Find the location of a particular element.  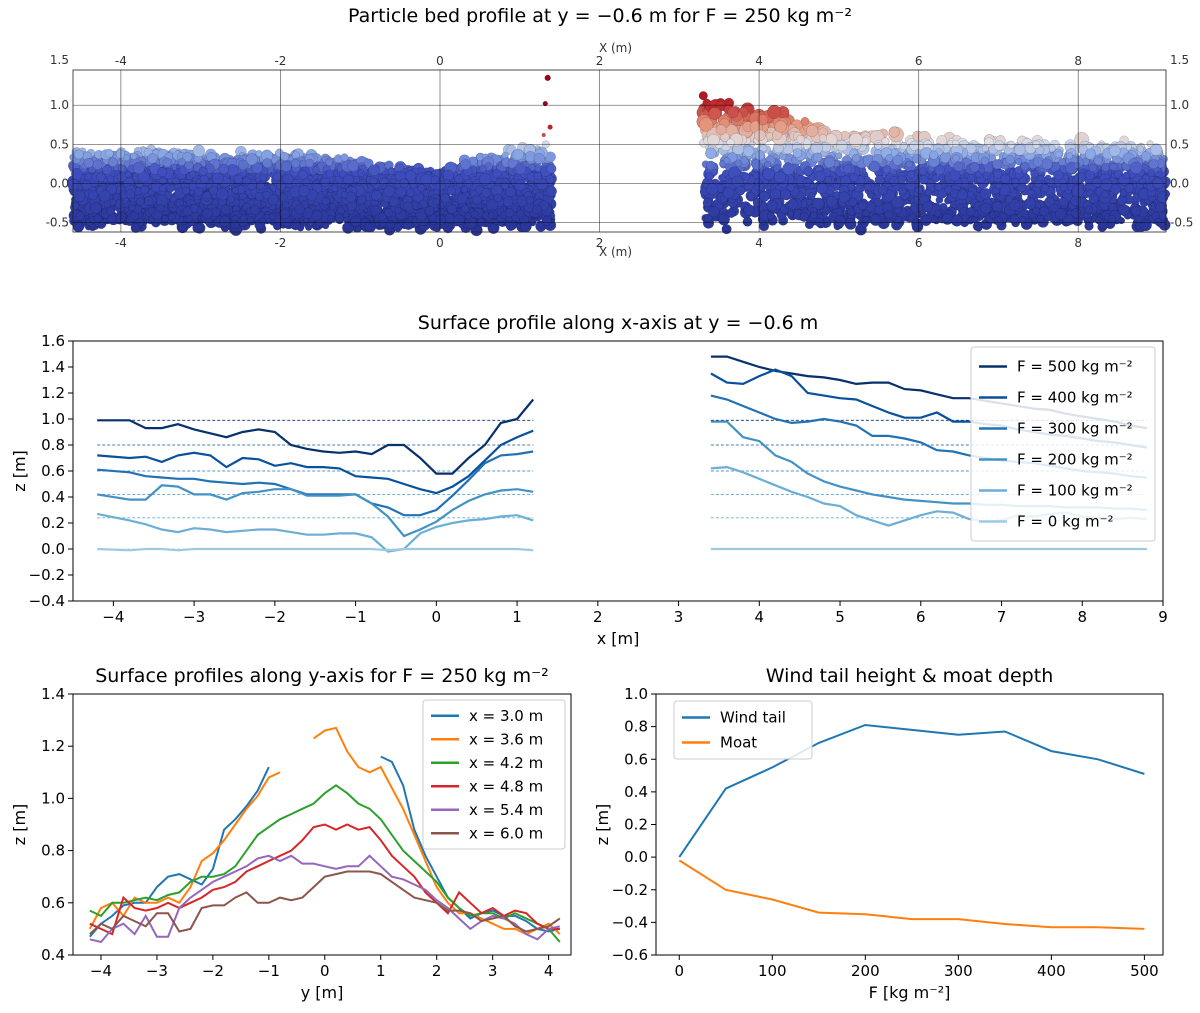

particles is located at coordinates (619, 155).